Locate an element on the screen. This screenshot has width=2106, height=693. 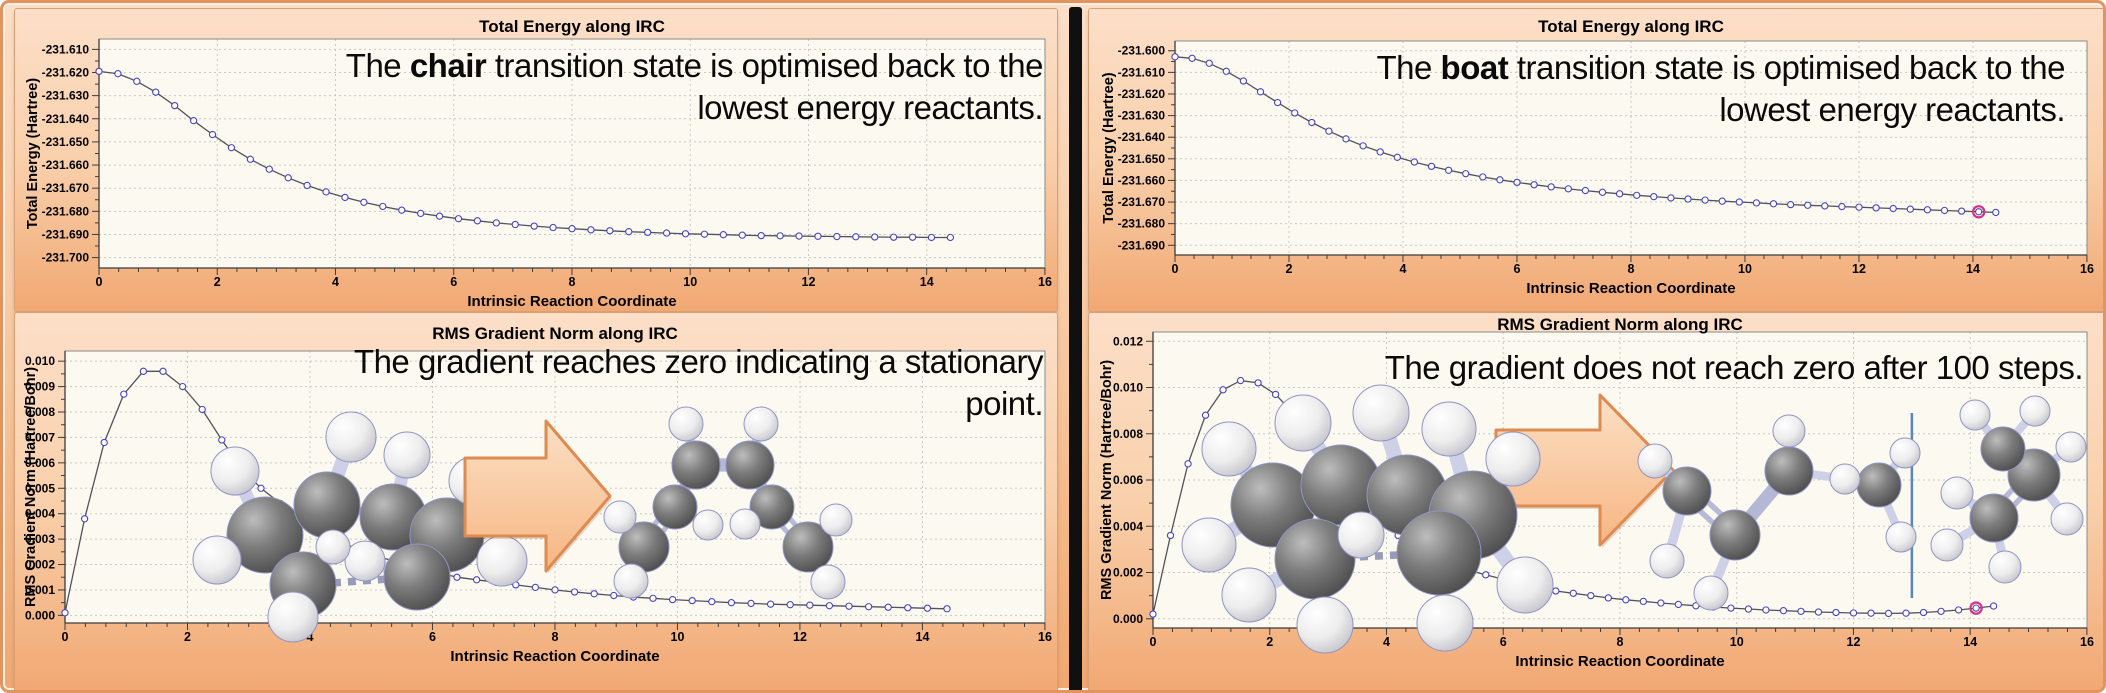
svg-text: -231.600 is located at coordinates (1142, 51).